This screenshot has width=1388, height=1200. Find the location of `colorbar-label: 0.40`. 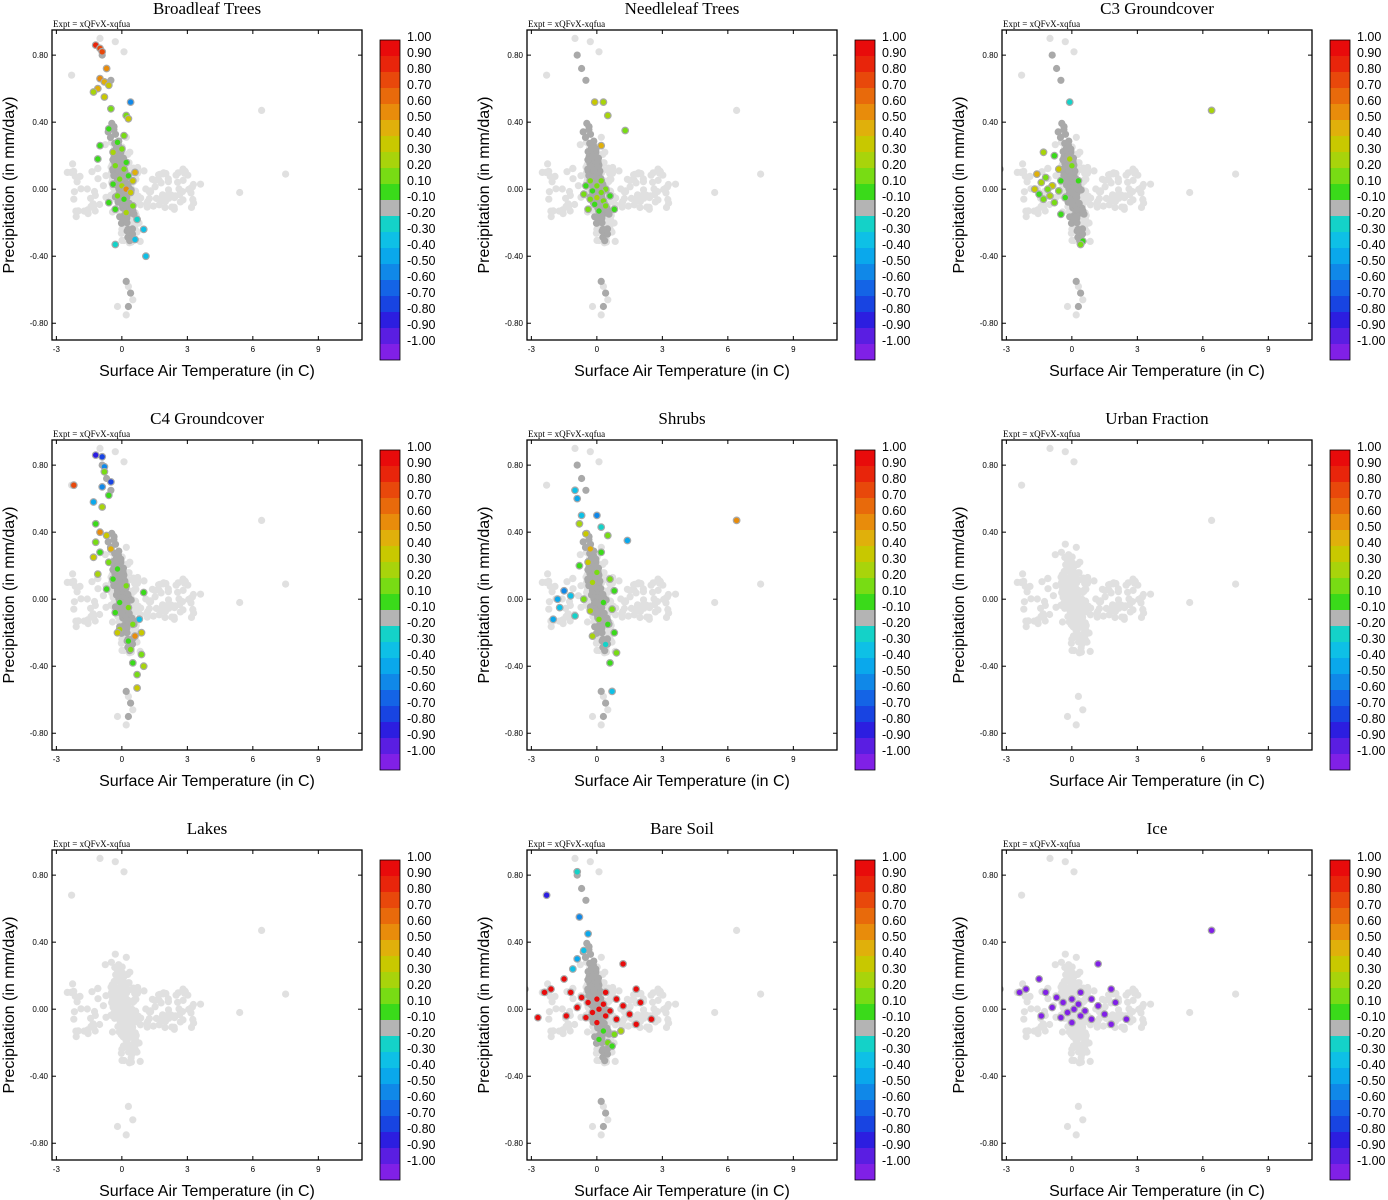

colorbar-label: 0.40 is located at coordinates (419, 133).